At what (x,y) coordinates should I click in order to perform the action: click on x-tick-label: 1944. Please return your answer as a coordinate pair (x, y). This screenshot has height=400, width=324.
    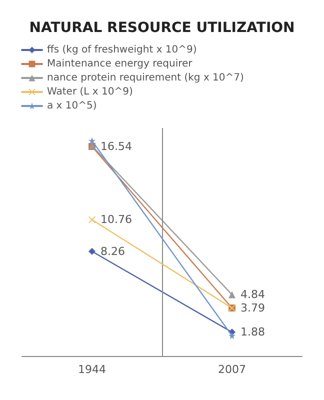
    Looking at the image, I should click on (92, 369).